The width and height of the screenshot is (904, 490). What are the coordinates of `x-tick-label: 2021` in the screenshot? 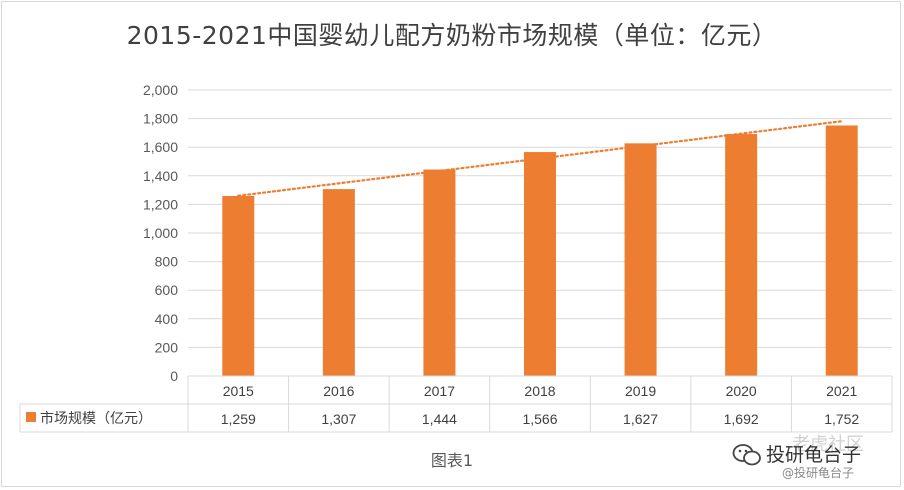 It's located at (841, 391).